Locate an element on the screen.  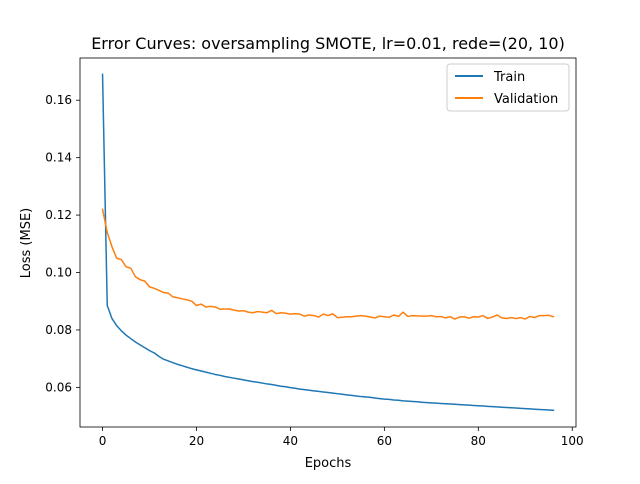
y-tick-label: 0.16 is located at coordinates (58, 100).